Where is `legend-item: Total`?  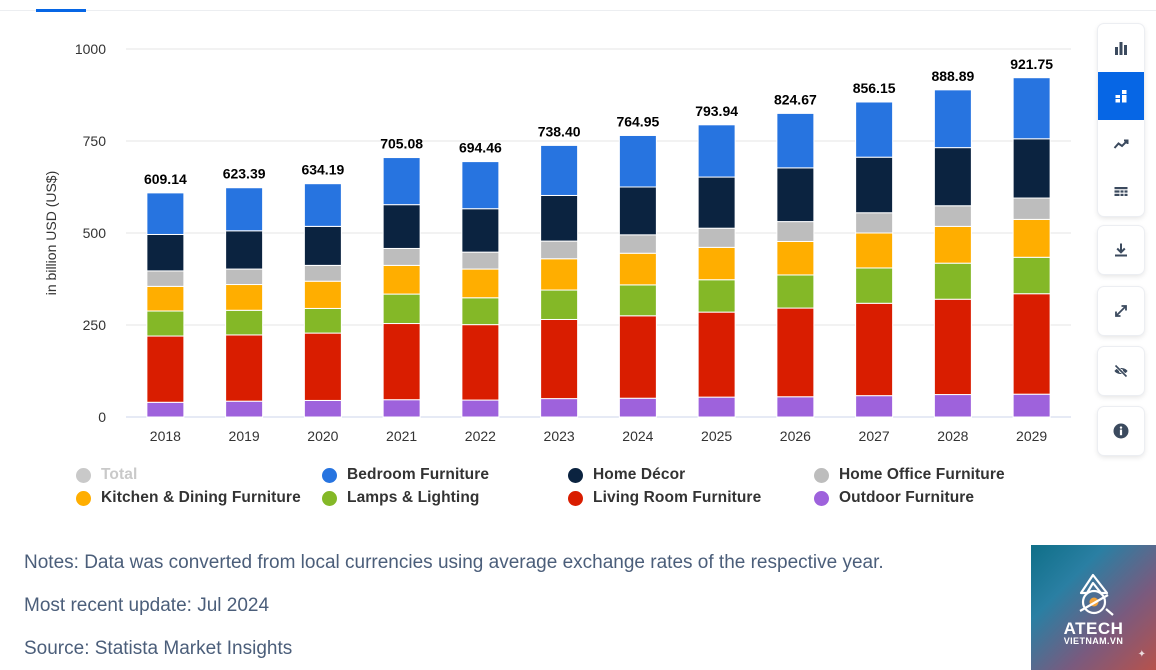
legend-item: Total is located at coordinates (106, 475).